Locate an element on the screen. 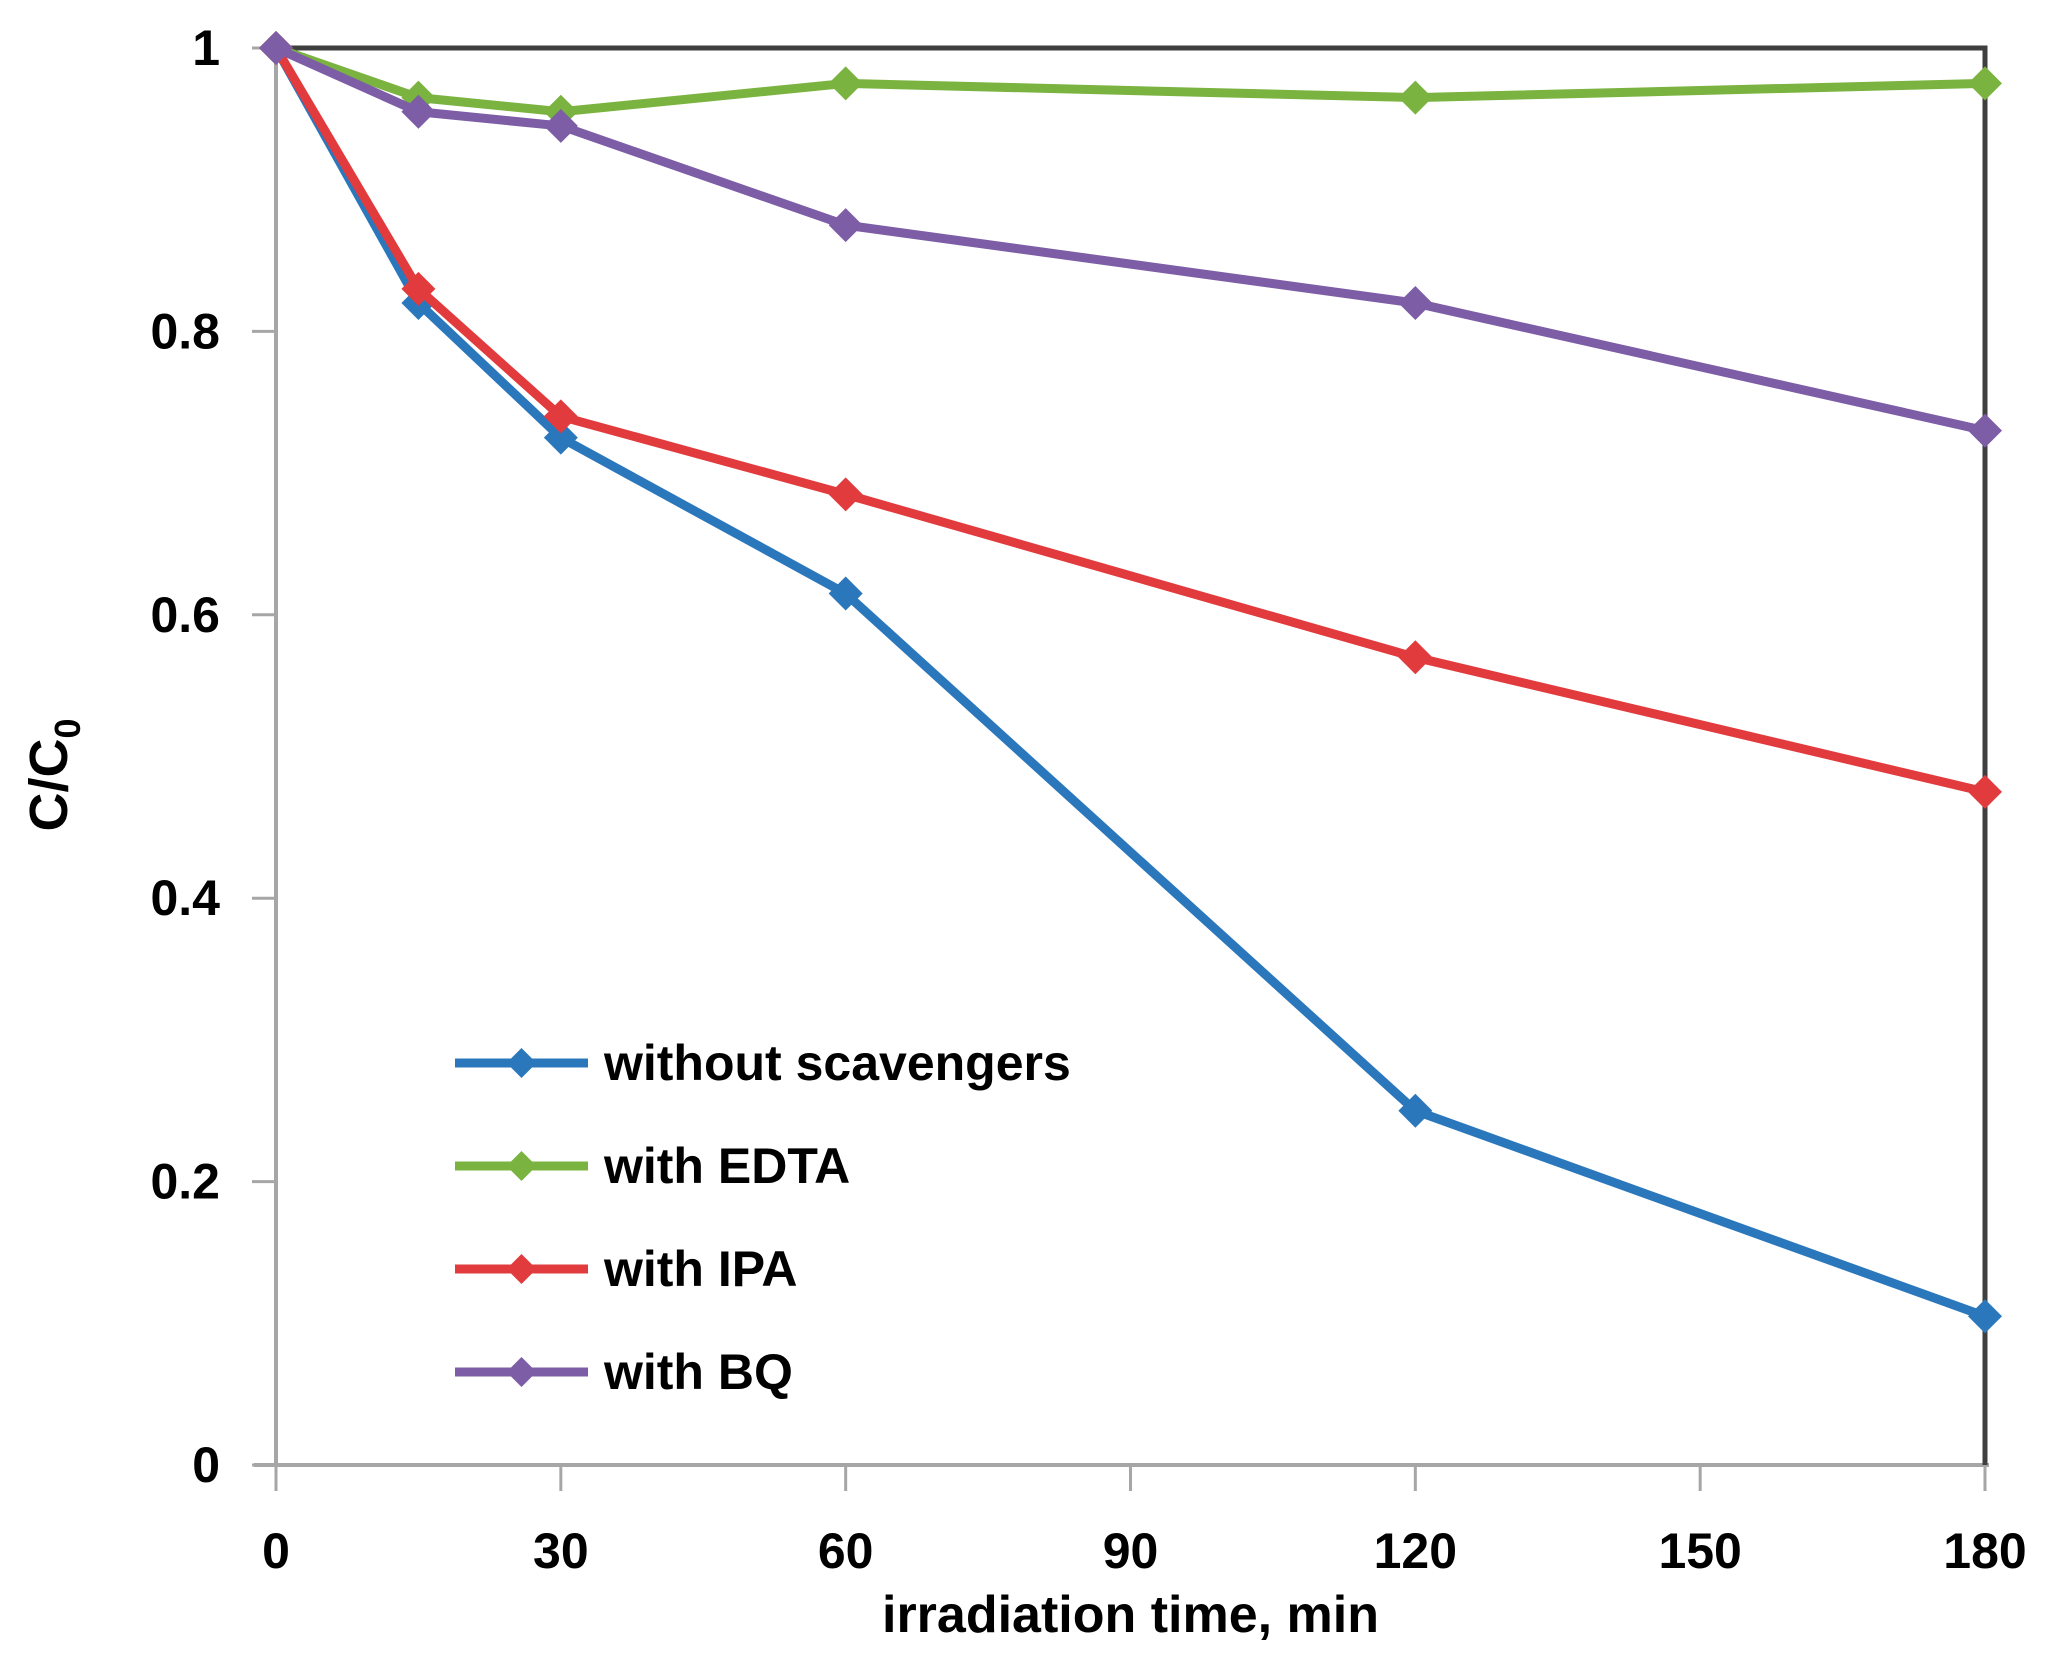 The image size is (2060, 1672). x-tick-label-0: 0 is located at coordinates (276, 1551).